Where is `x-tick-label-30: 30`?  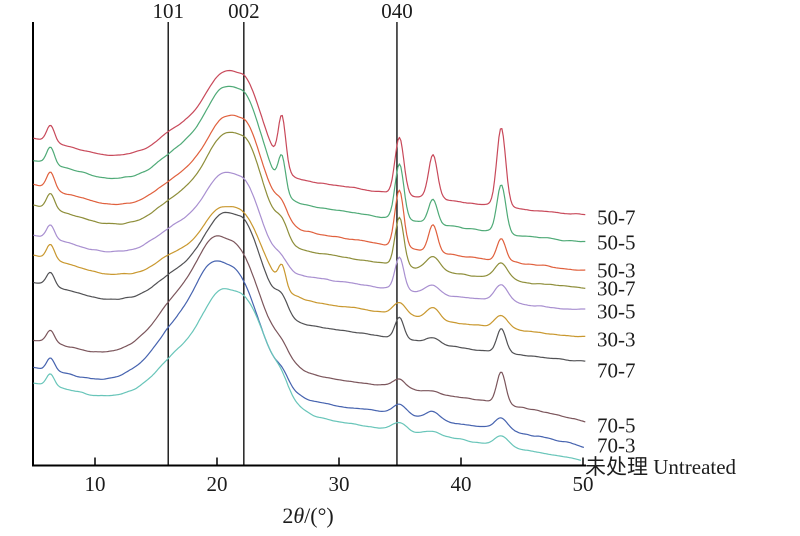 x-tick-label-30: 30 is located at coordinates (339, 484).